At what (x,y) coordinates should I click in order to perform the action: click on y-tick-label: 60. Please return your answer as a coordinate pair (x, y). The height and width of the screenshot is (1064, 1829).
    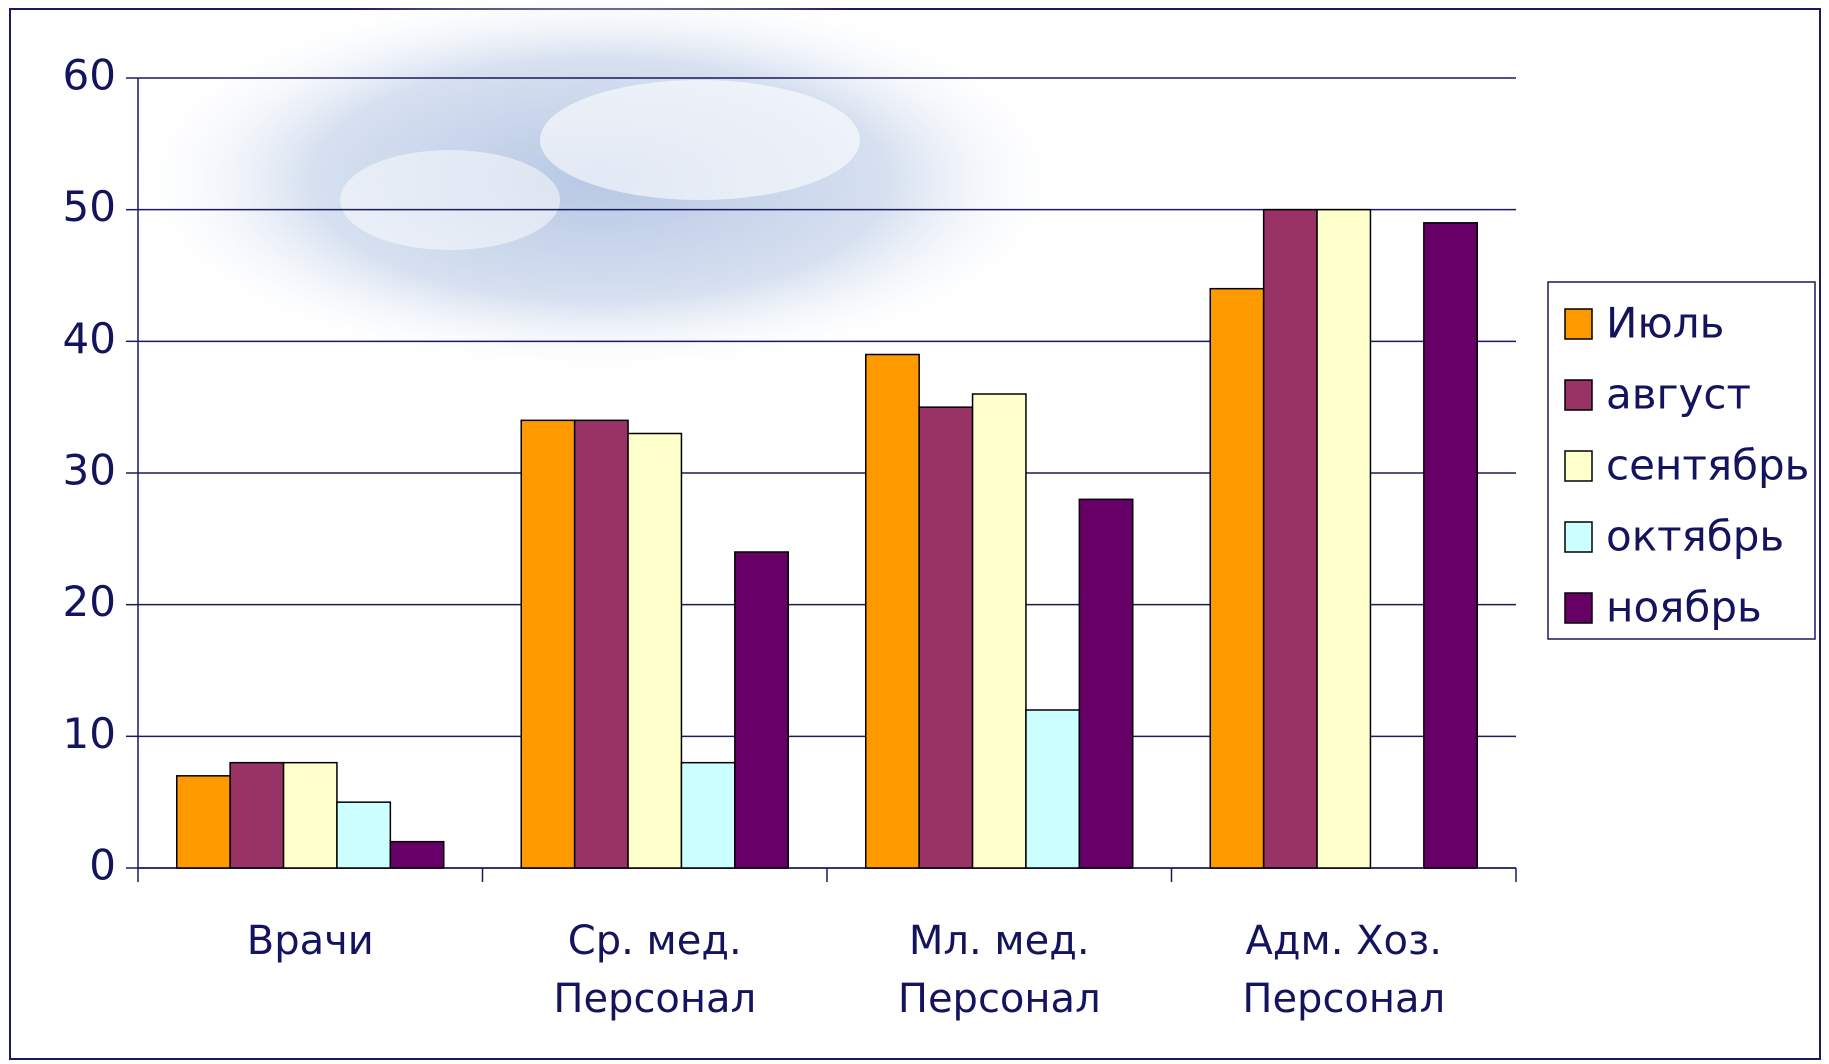
    Looking at the image, I should click on (89, 75).